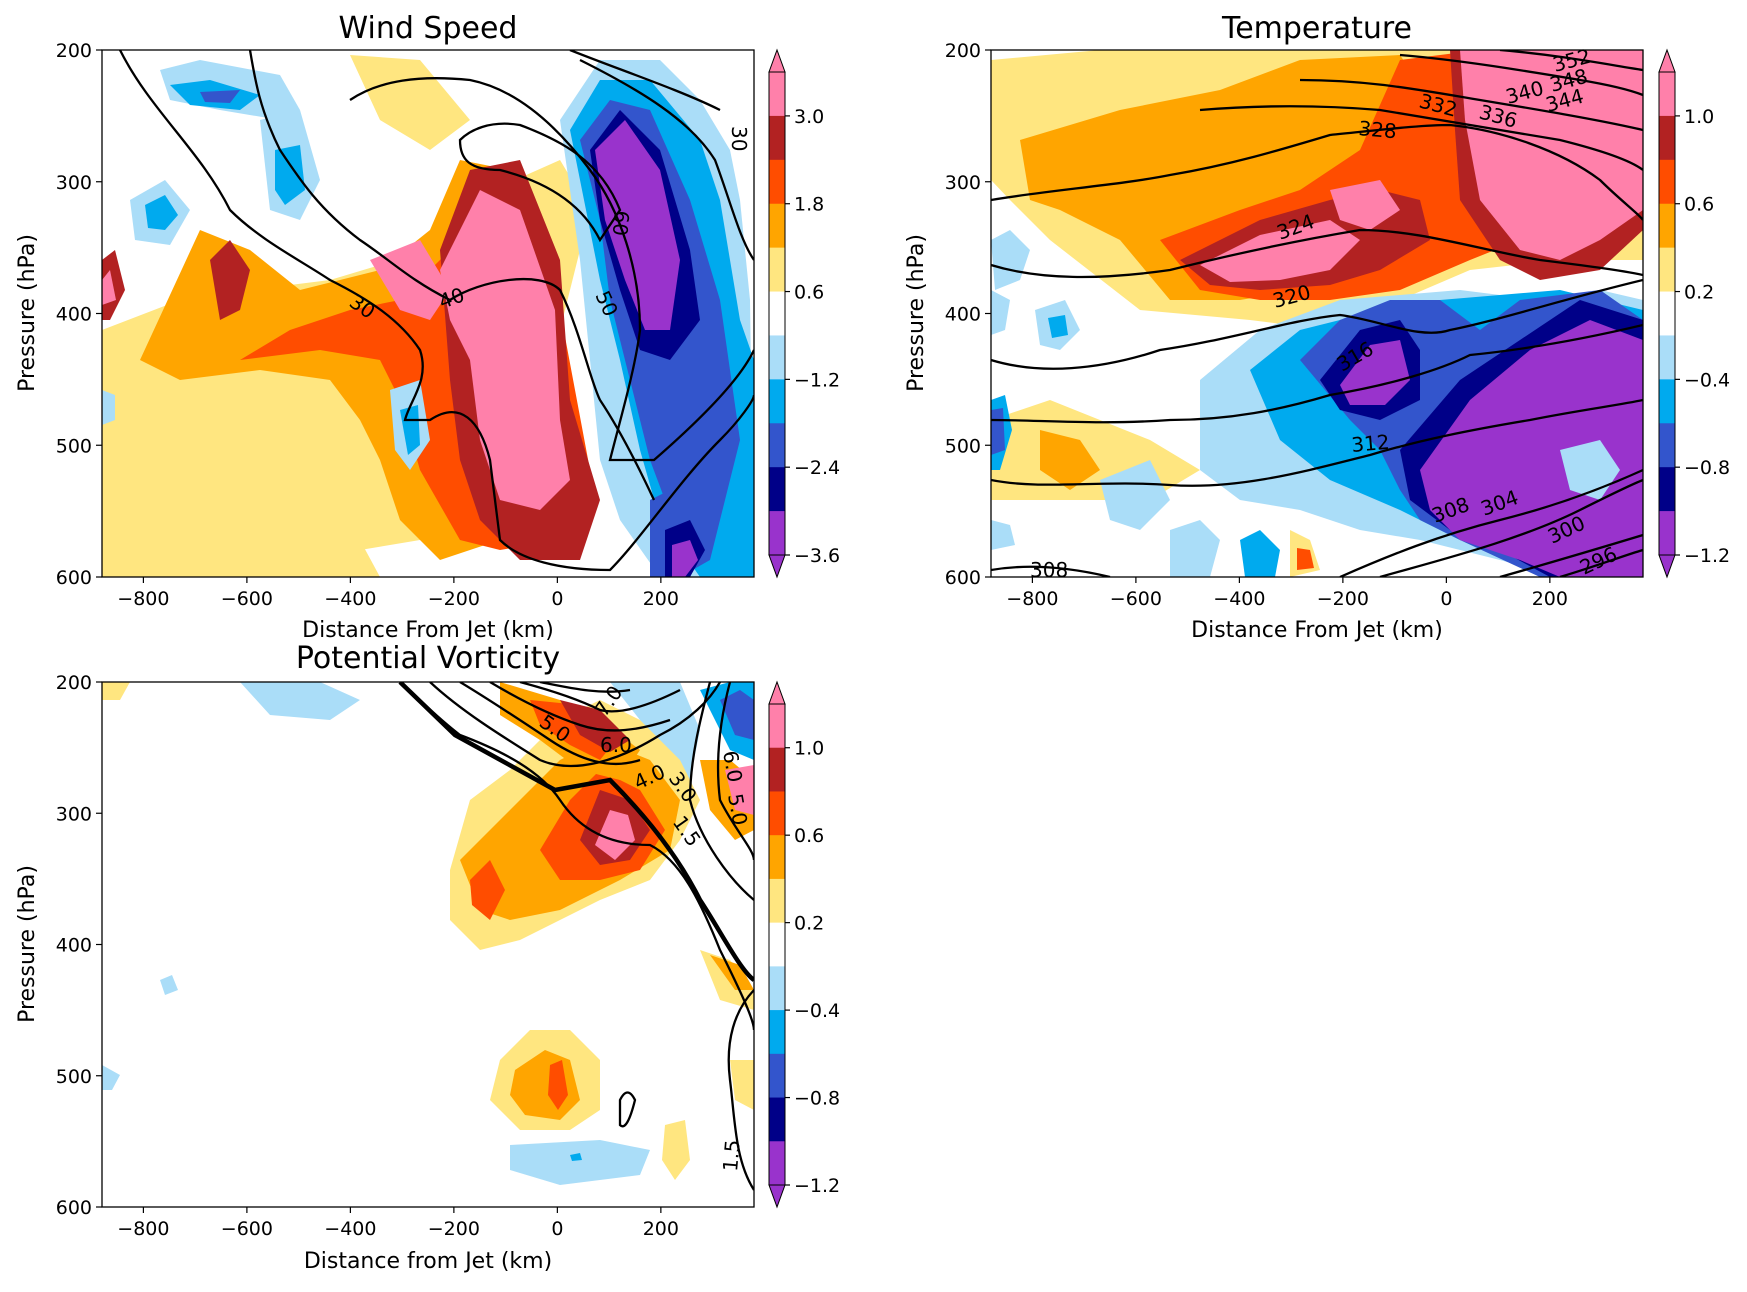  I want to click on contour-label: 312, so click(1370, 443).